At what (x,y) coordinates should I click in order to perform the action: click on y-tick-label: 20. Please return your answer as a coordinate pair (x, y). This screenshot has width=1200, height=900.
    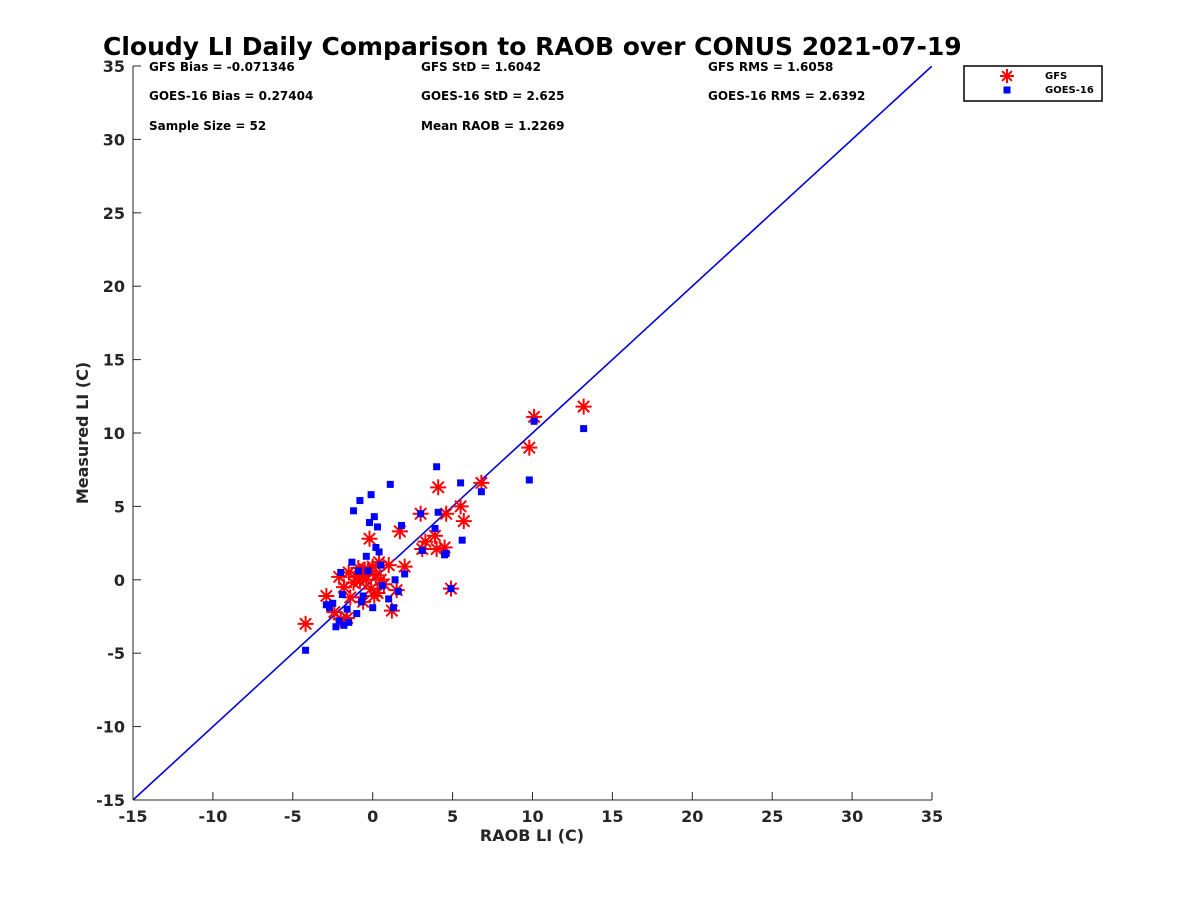
    Looking at the image, I should click on (114, 286).